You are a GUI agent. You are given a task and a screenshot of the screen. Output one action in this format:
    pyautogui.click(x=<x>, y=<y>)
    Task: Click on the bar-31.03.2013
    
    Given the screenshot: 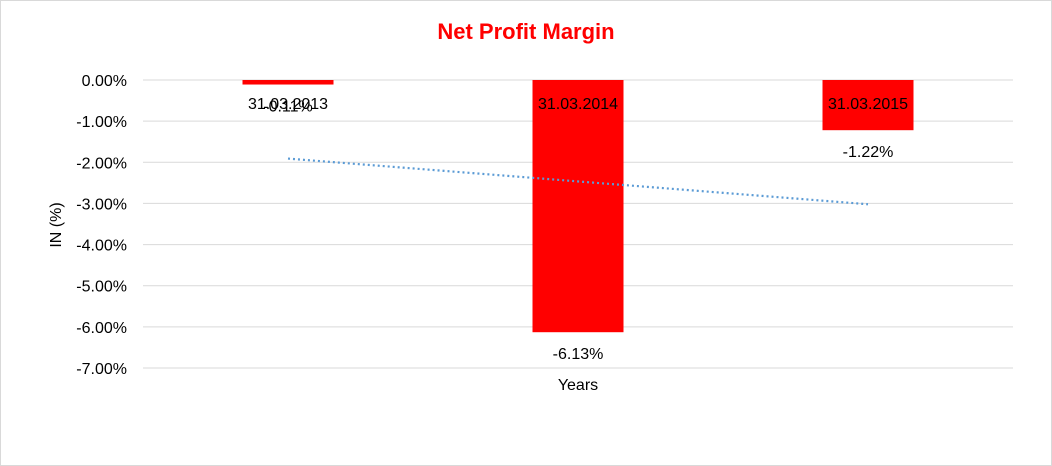 What is the action you would take?
    pyautogui.click(x=288, y=82)
    